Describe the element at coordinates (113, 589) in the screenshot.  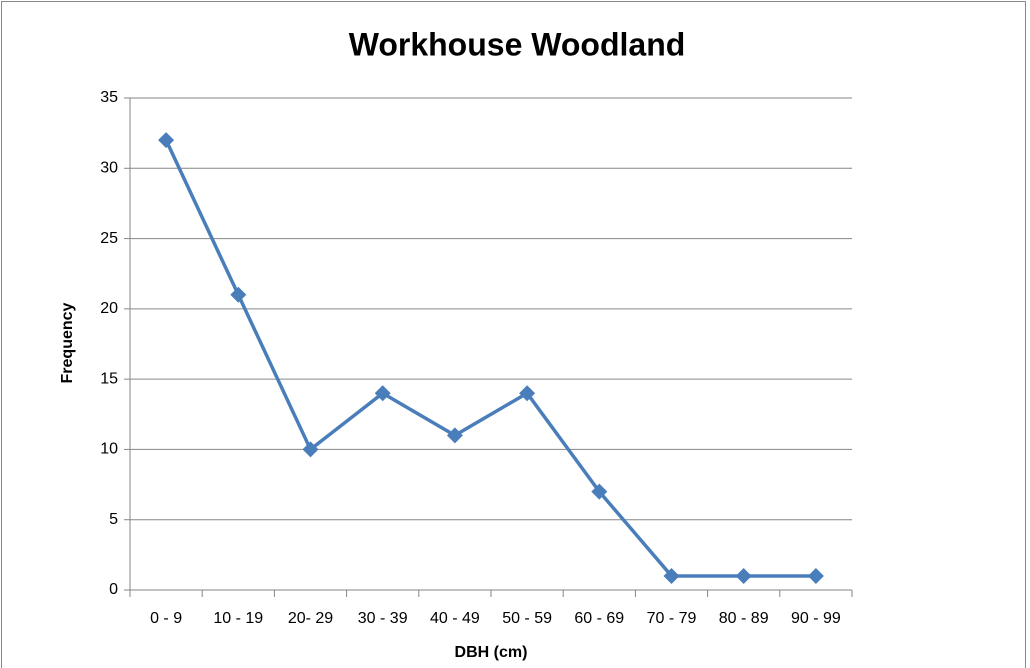
I see `y-tick-label: 0` at that location.